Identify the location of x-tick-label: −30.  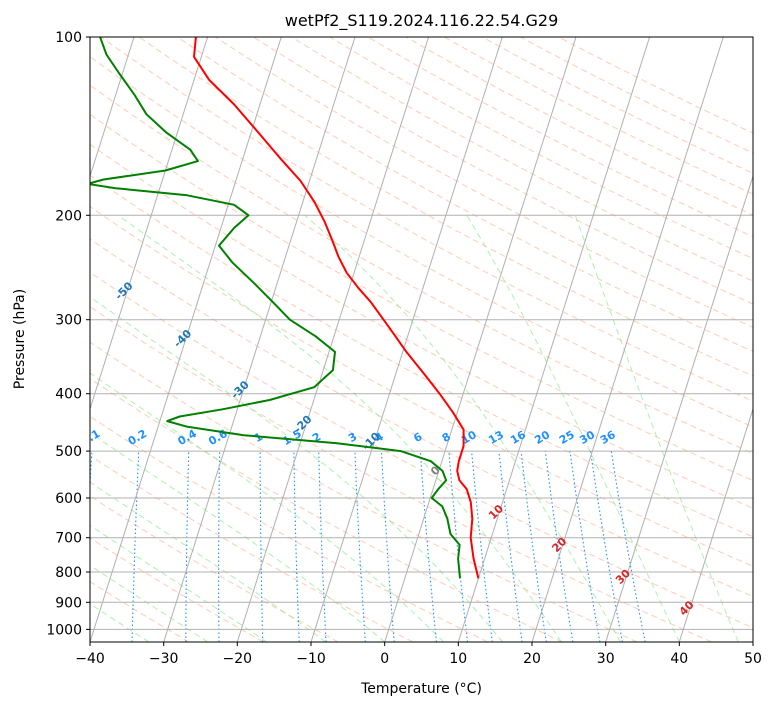
(164, 659).